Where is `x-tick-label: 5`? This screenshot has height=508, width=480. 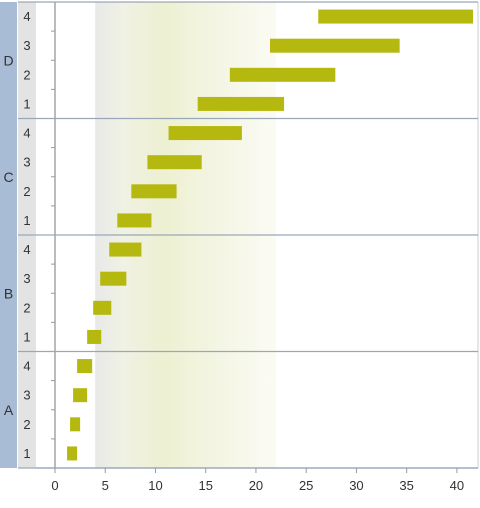
x-tick-label: 5 is located at coordinates (105, 485).